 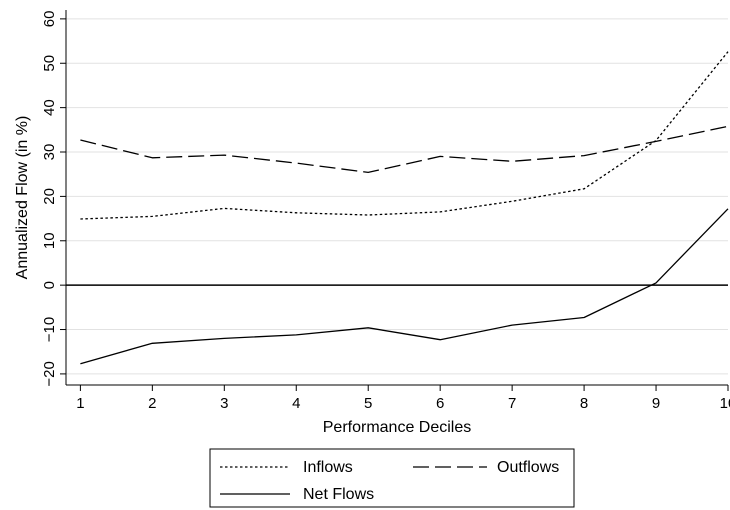 I want to click on legend-label-outflows: Outflows, so click(x=528, y=467).